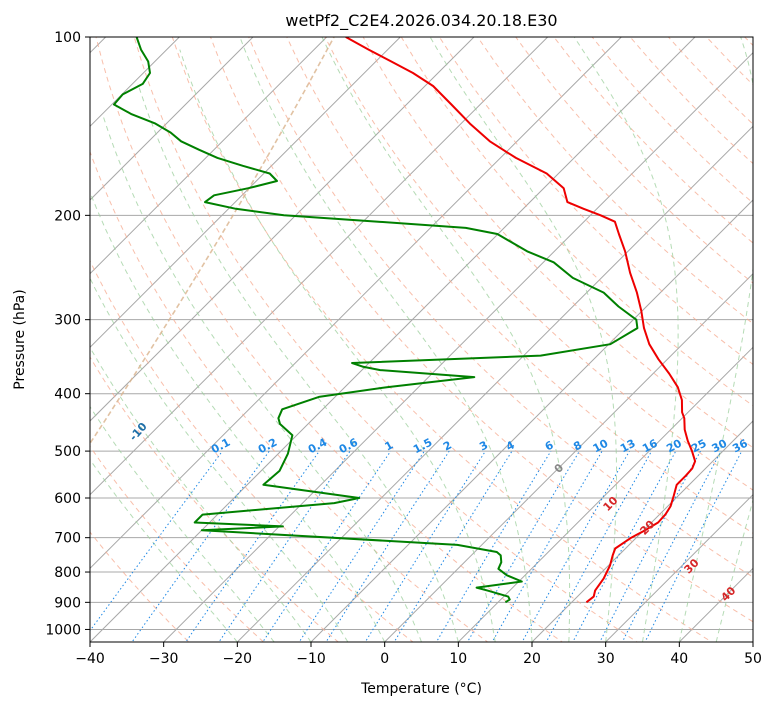 This screenshot has height=708, width=775. I want to click on y-tick-label: 300, so click(67, 321).